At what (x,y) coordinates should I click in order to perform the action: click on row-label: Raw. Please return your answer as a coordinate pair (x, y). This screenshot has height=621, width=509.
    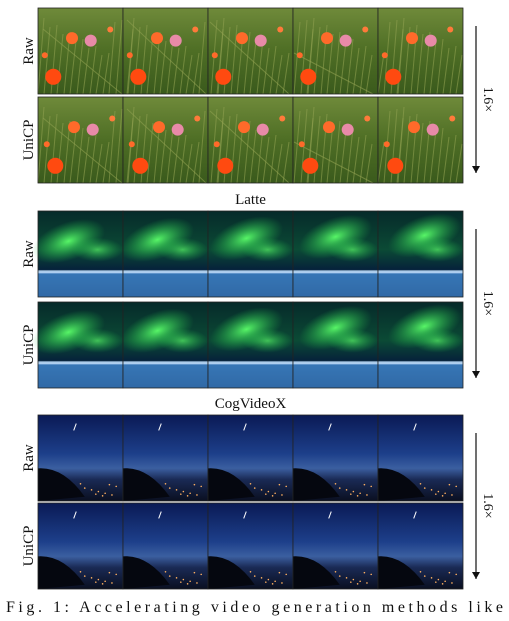
    Looking at the image, I should click on (29, 458).